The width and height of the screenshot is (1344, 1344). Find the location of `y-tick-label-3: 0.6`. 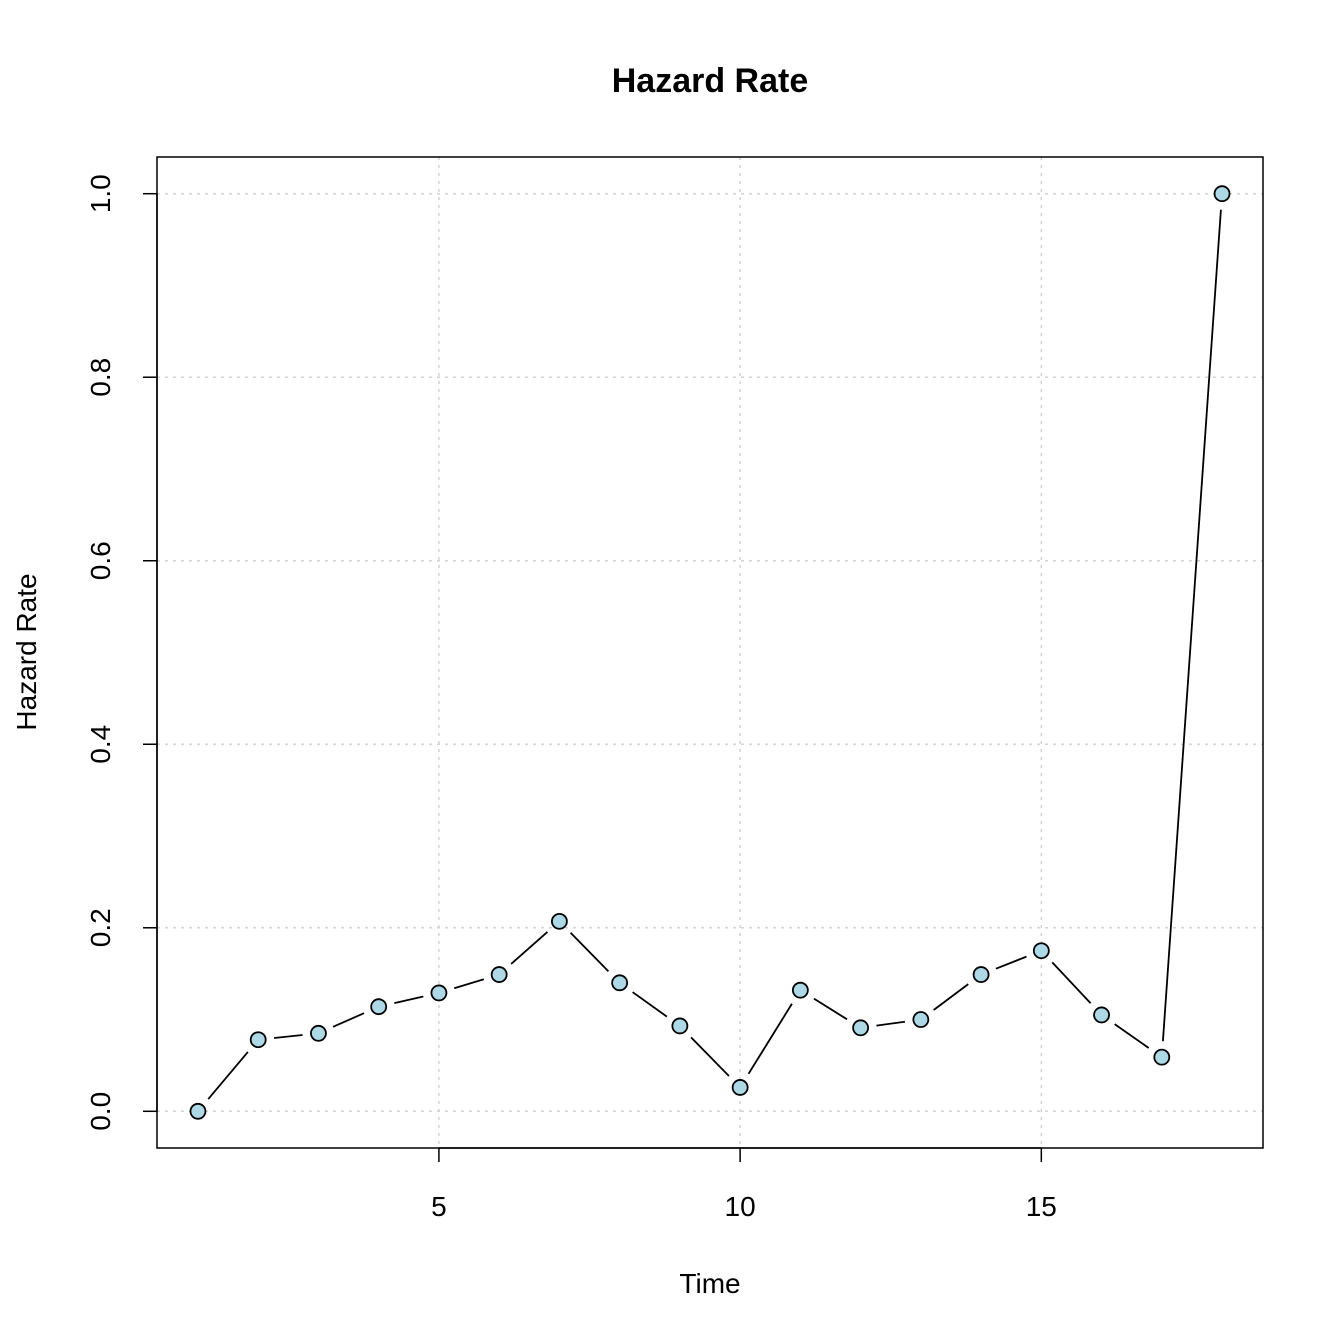

y-tick-label-3: 0.6 is located at coordinates (100, 560).